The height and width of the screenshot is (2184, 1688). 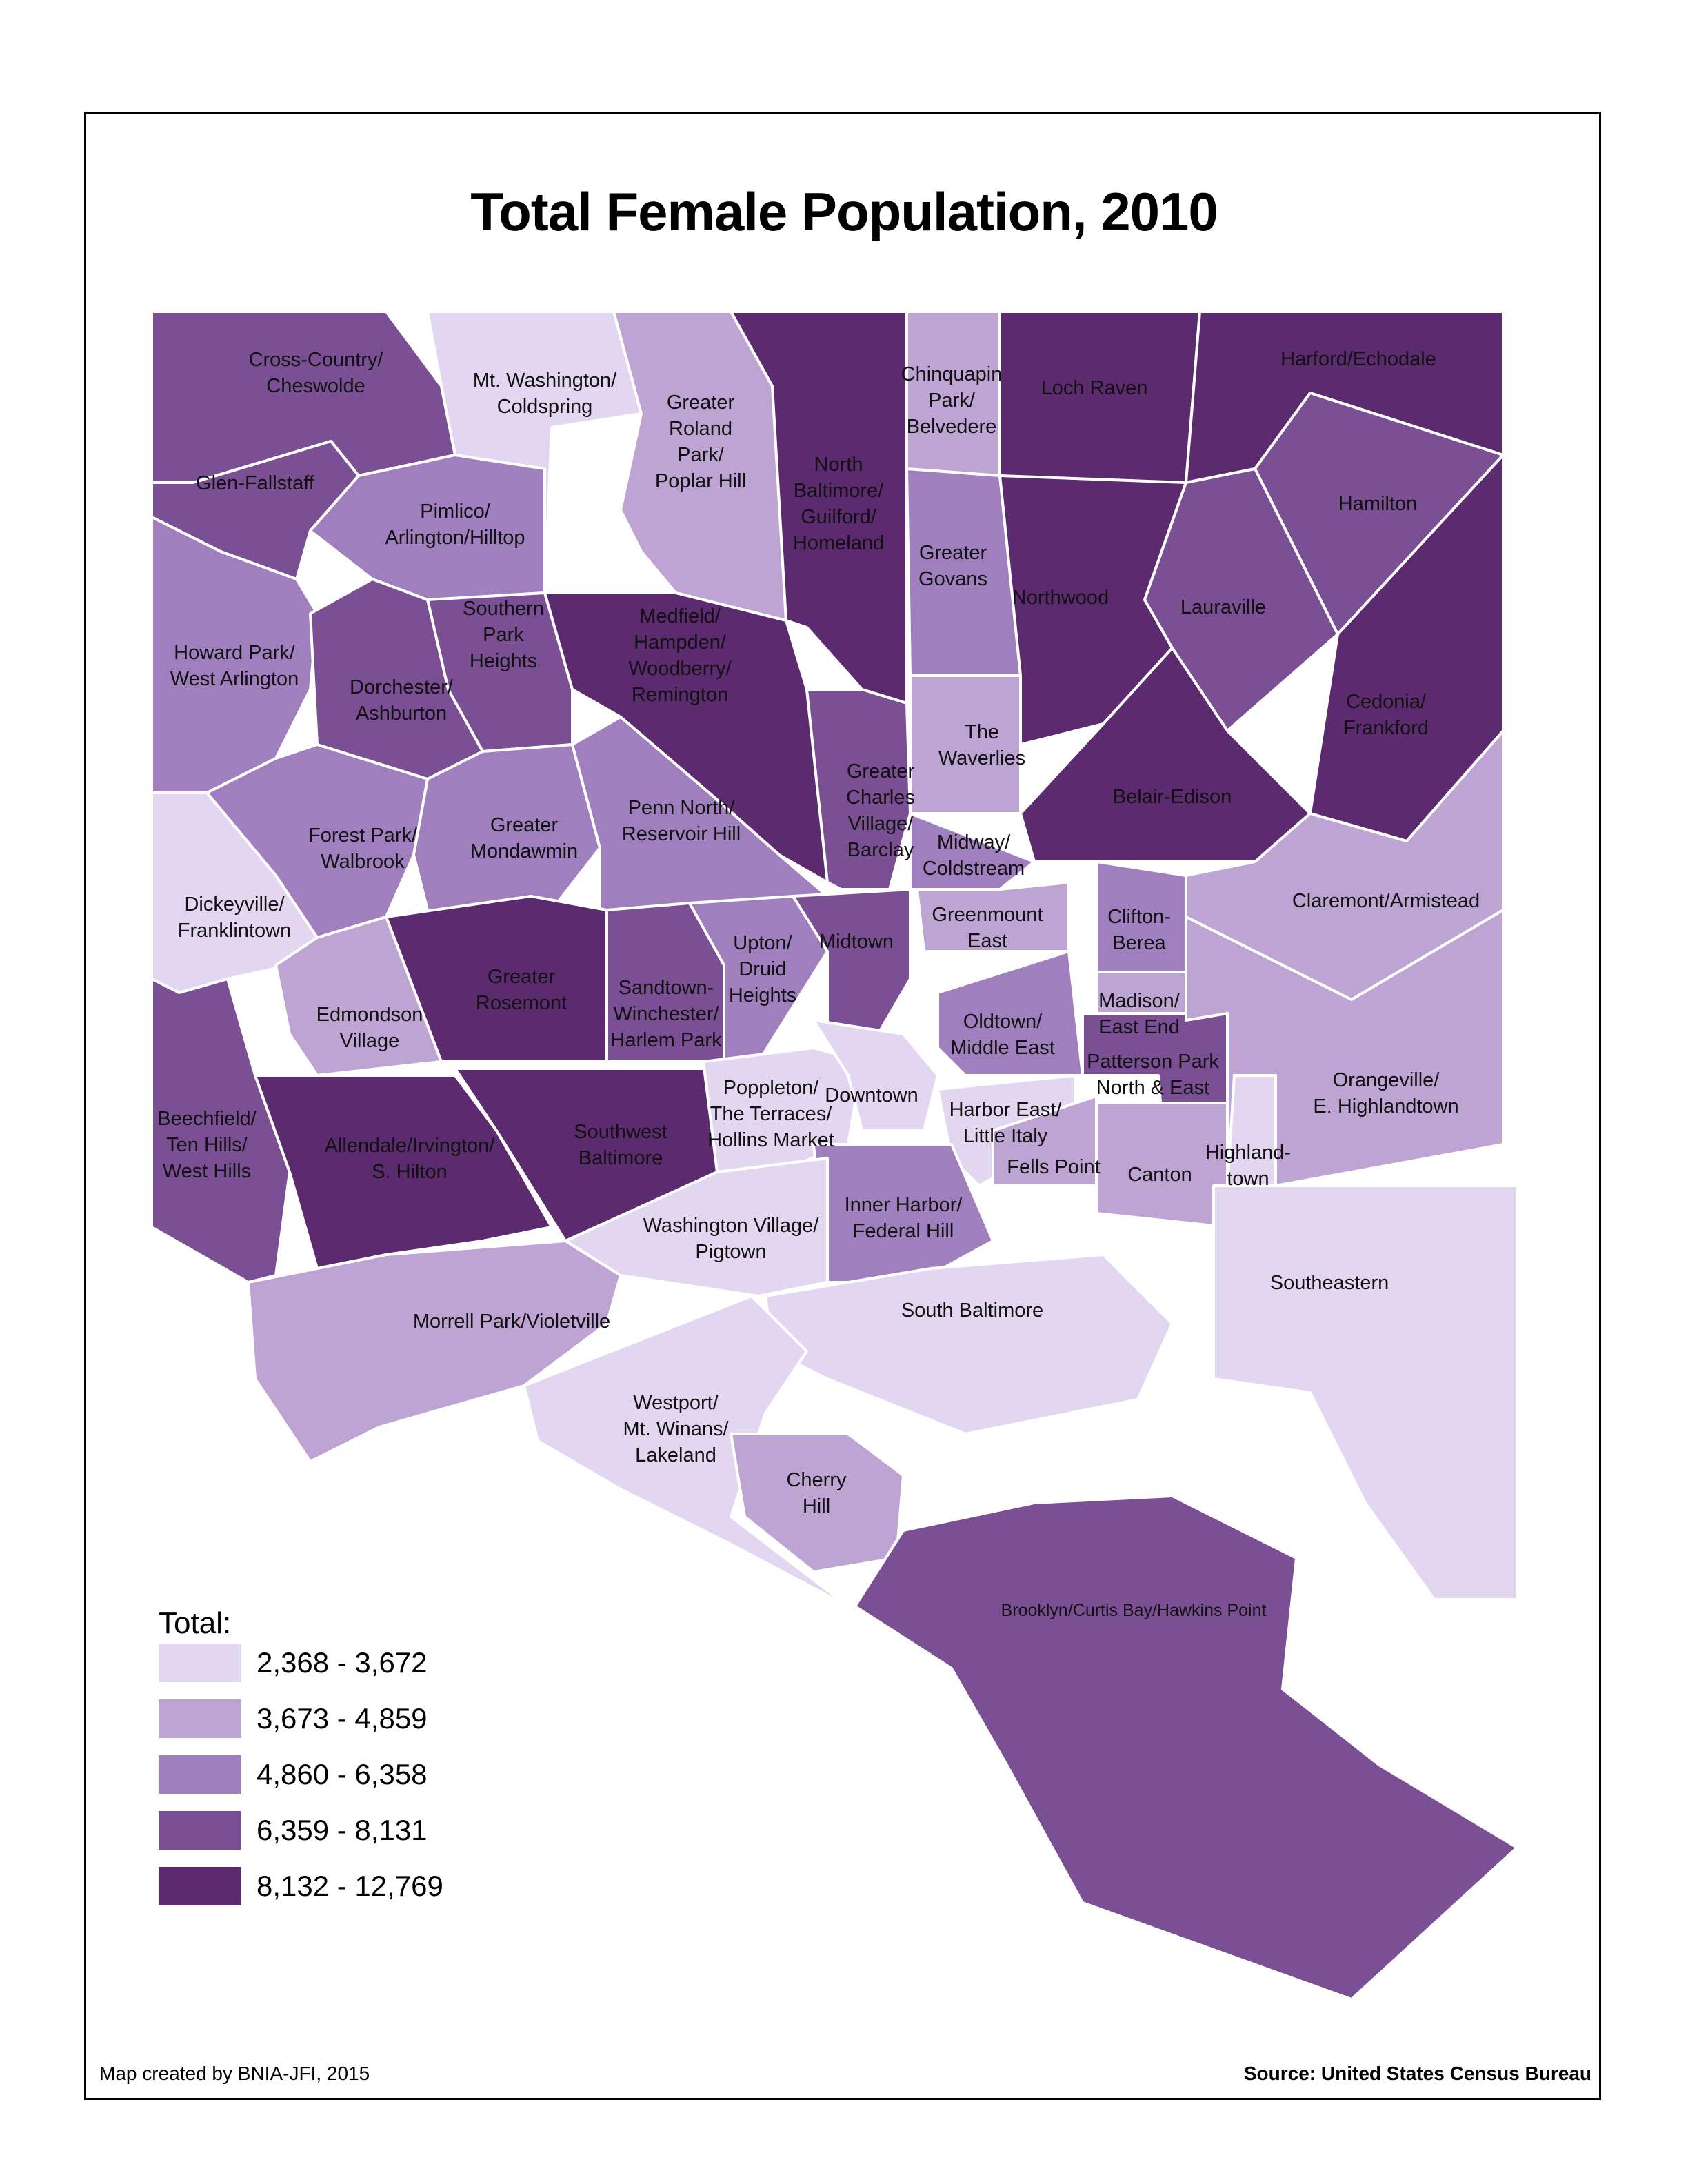 I want to click on neighborhood-label: Park/, so click(x=701, y=455).